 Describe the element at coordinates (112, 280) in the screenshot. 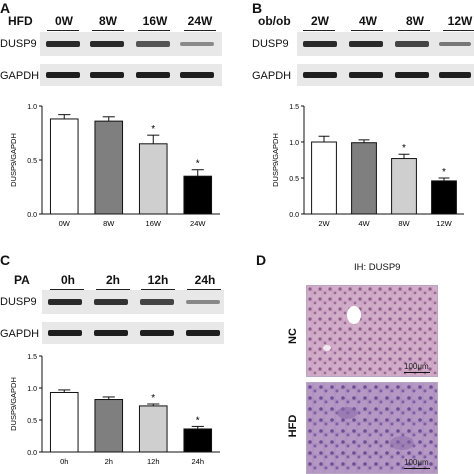

I see `lane-label-c-1: 2h` at that location.